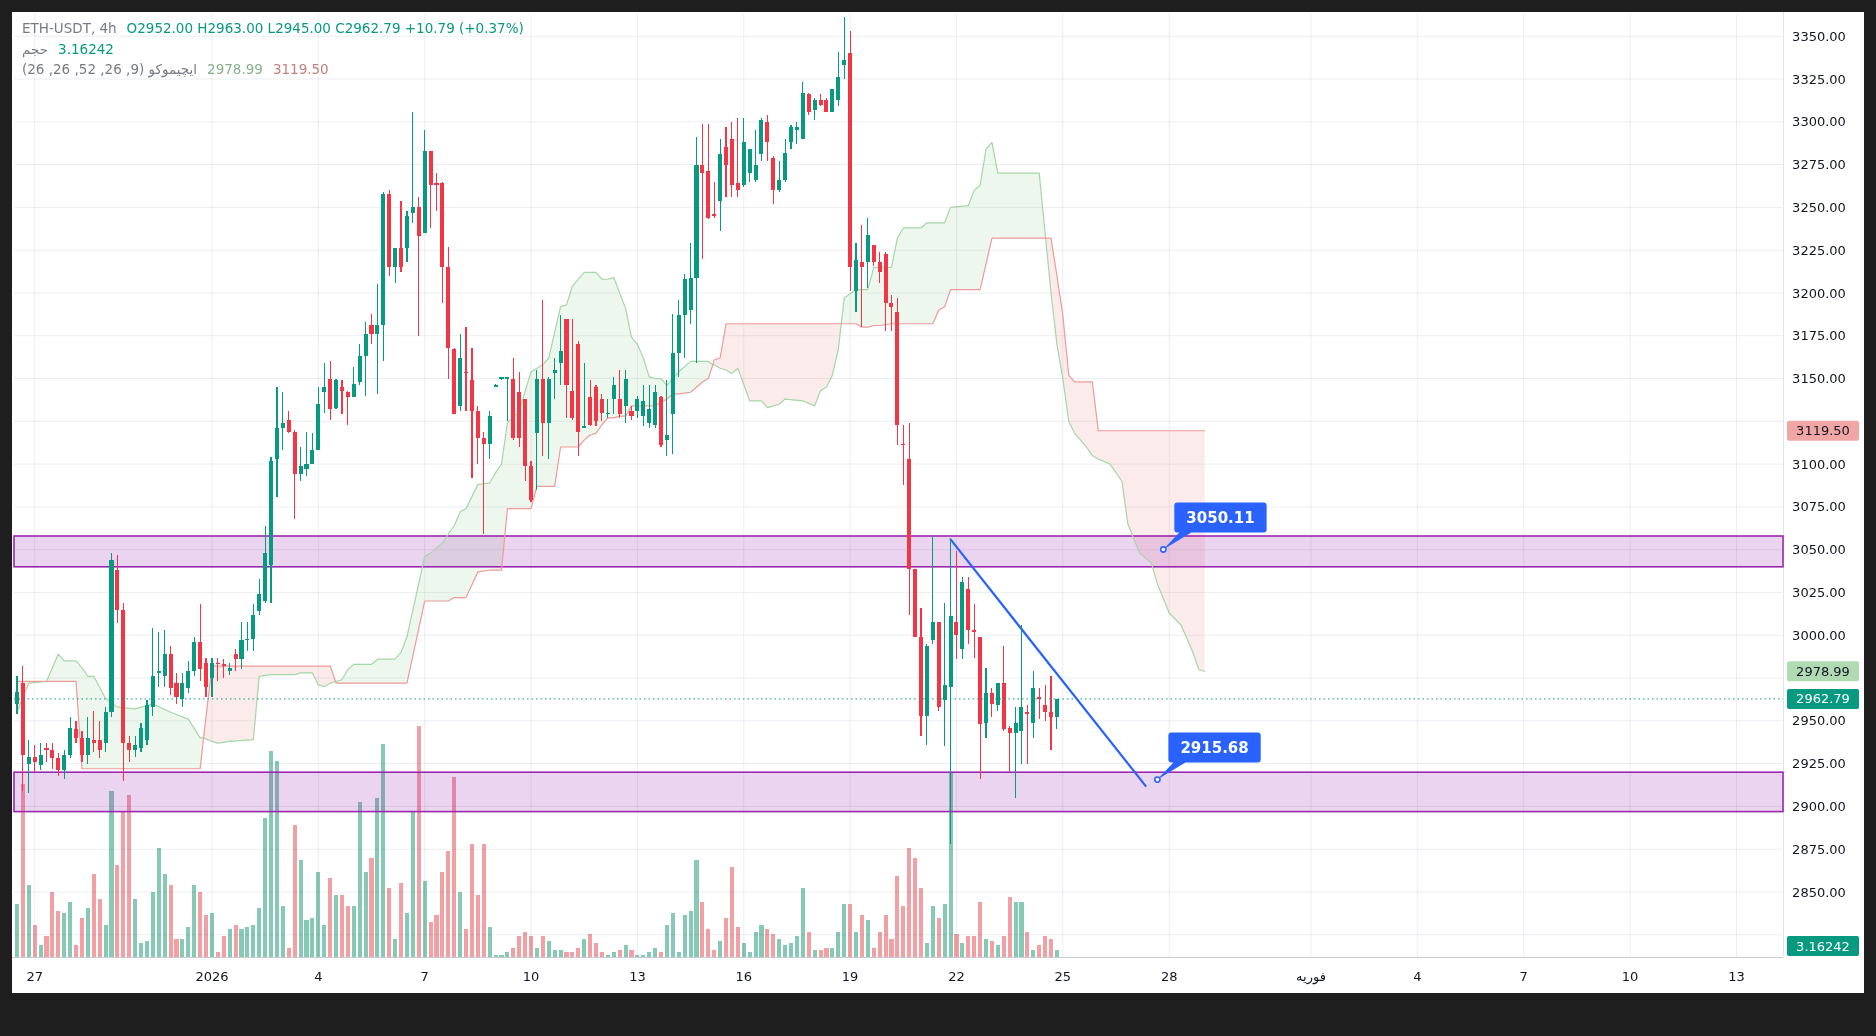 This screenshot has height=1036, width=1876. I want to click on y-tick-label: 3050.00, so click(1819, 550).